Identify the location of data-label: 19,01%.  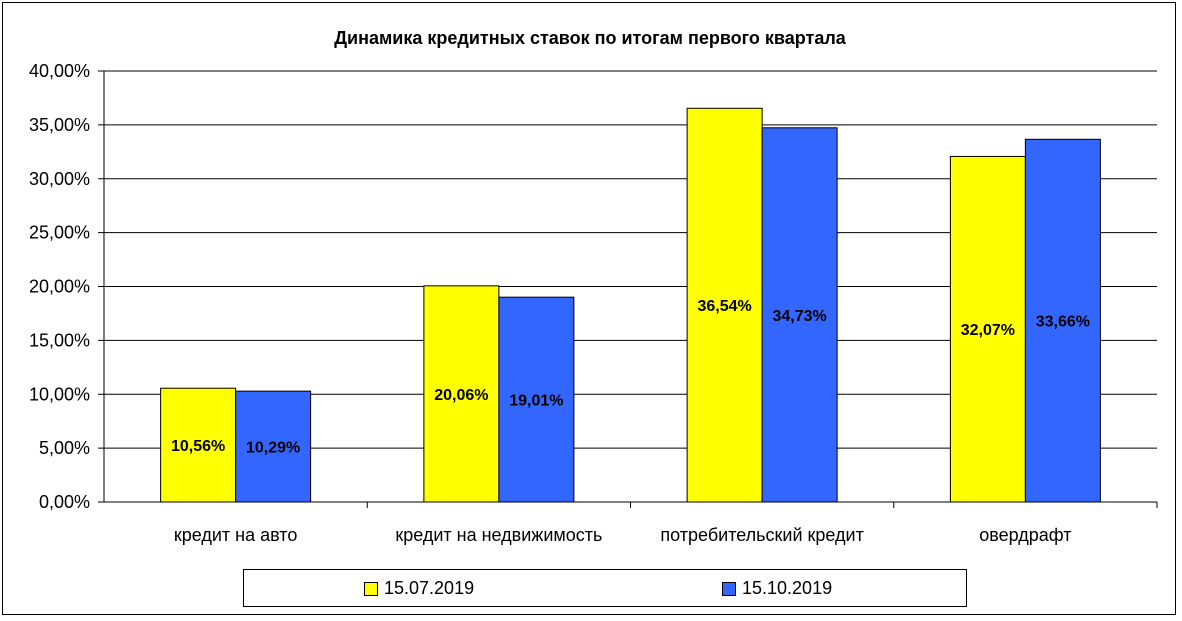
(536, 401).